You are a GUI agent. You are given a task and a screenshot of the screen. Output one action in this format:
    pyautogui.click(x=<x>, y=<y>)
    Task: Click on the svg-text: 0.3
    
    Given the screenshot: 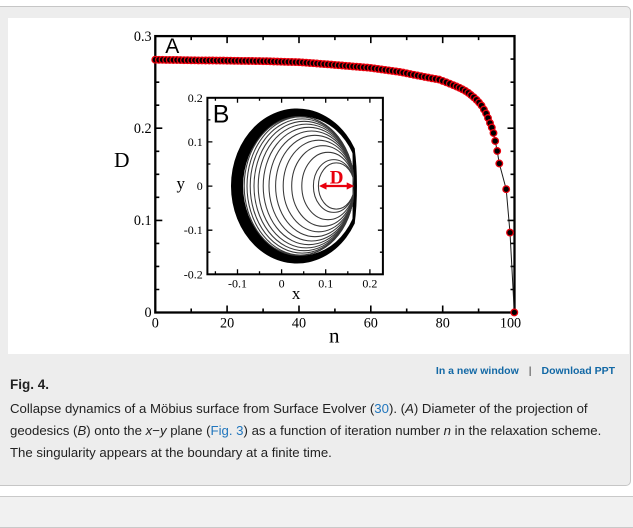 What is the action you would take?
    pyautogui.click(x=143, y=37)
    